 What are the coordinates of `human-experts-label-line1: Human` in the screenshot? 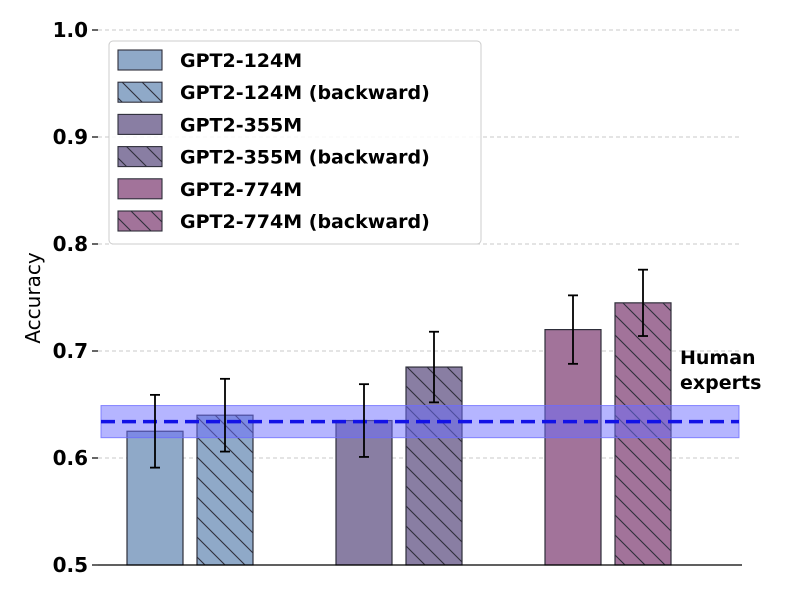 It's located at (718, 358).